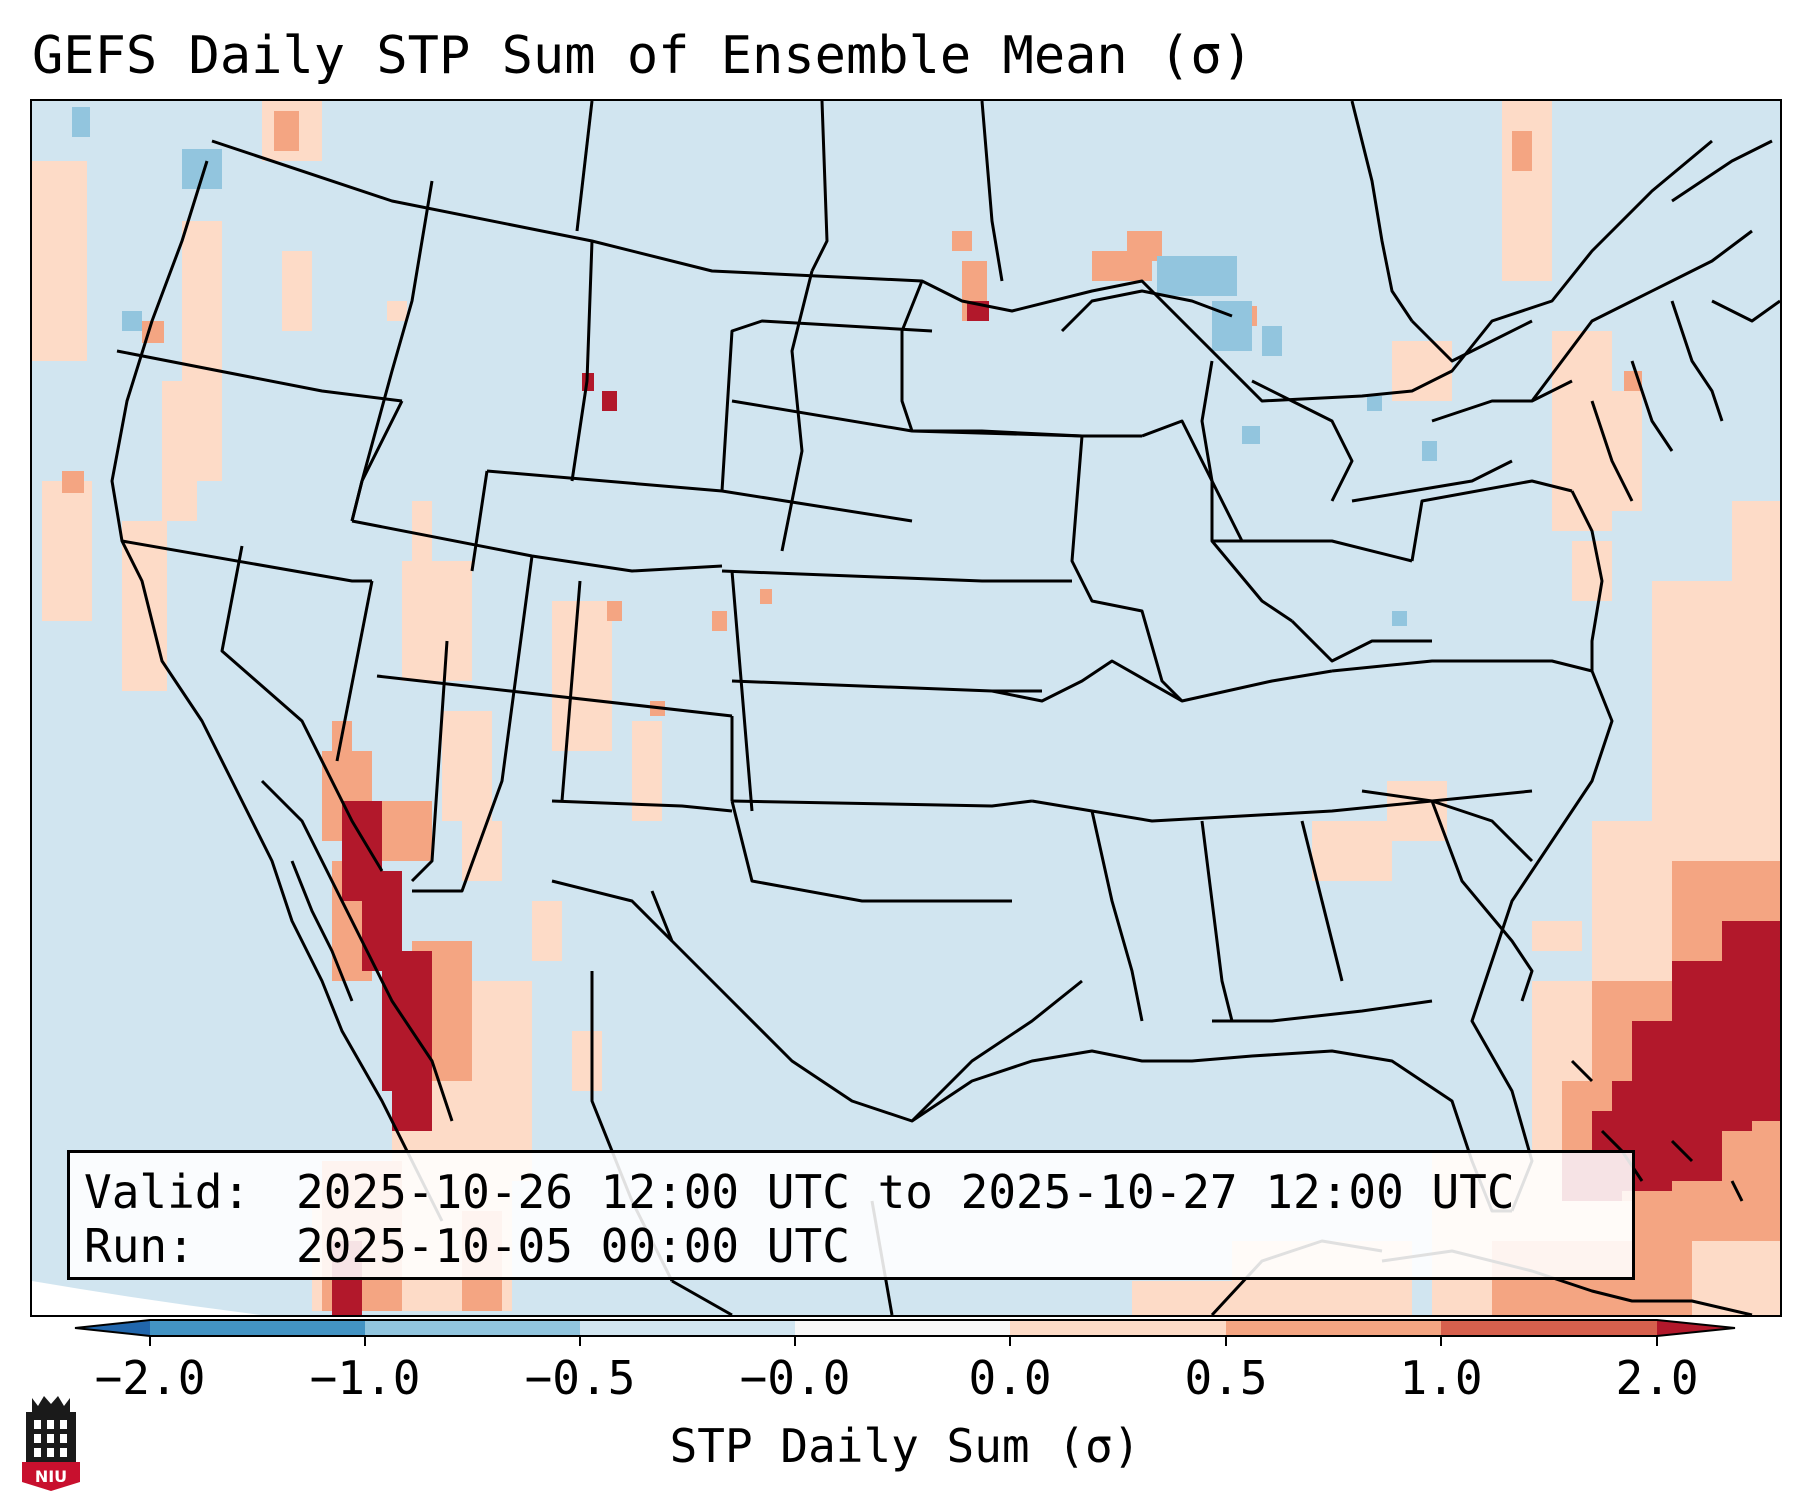 This screenshot has width=1803, height=1506. I want to click on anomaly-great-lakes-neg, so click(1297, 441).